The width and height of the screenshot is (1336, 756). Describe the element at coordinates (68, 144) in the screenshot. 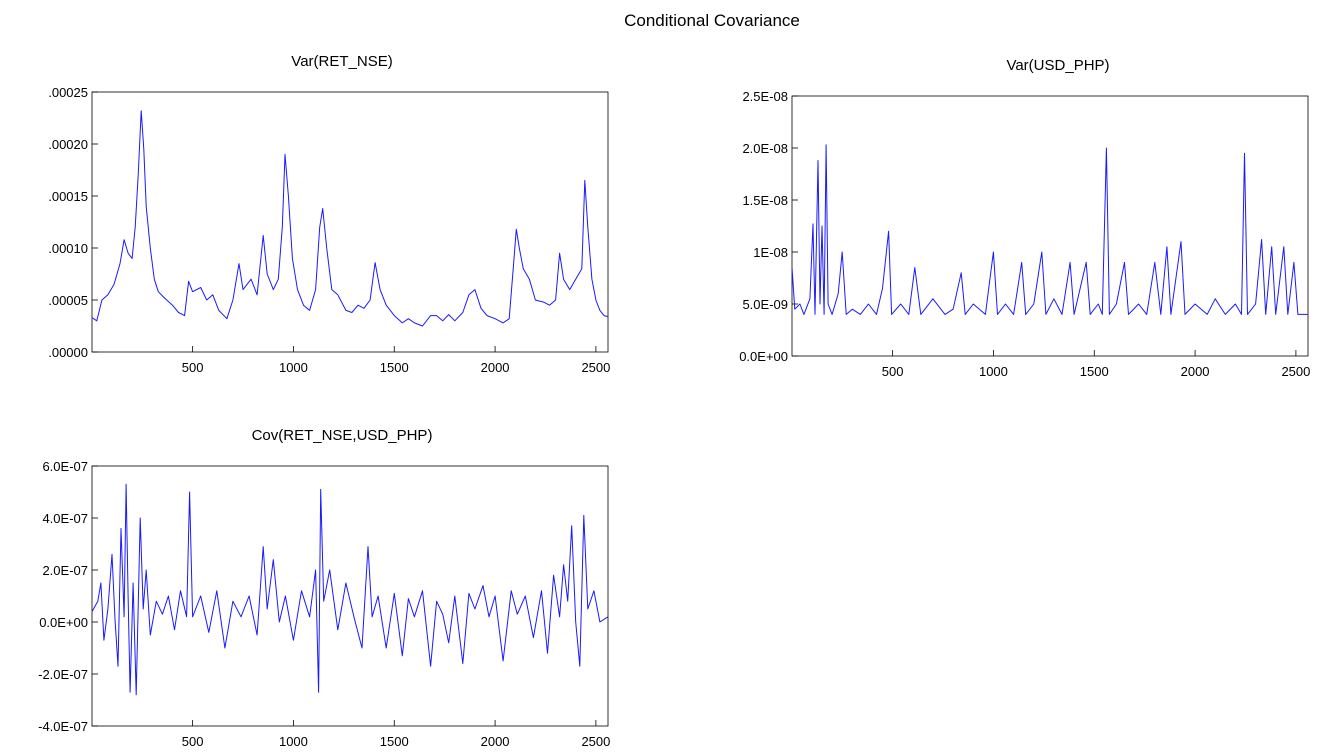

I see `y-tick-label: .00020` at that location.